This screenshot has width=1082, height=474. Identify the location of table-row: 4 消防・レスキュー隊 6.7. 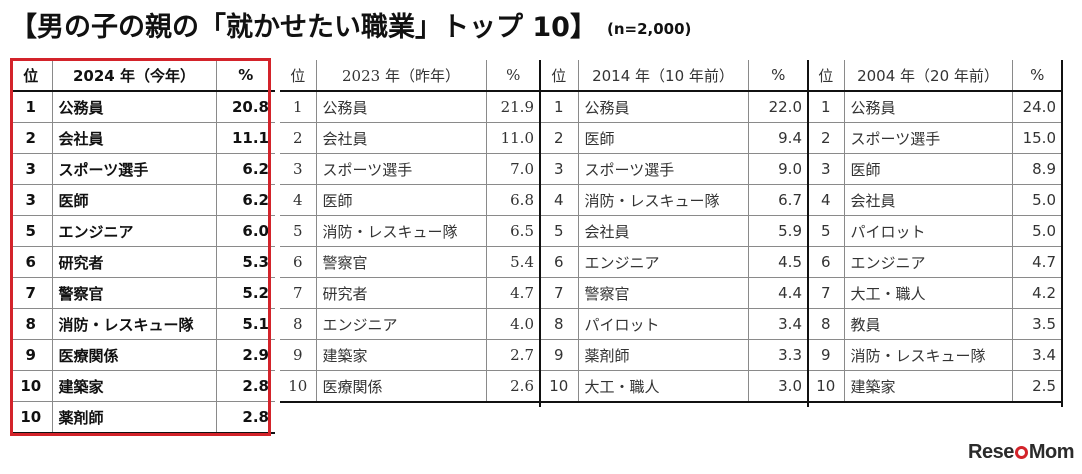
(674, 200).